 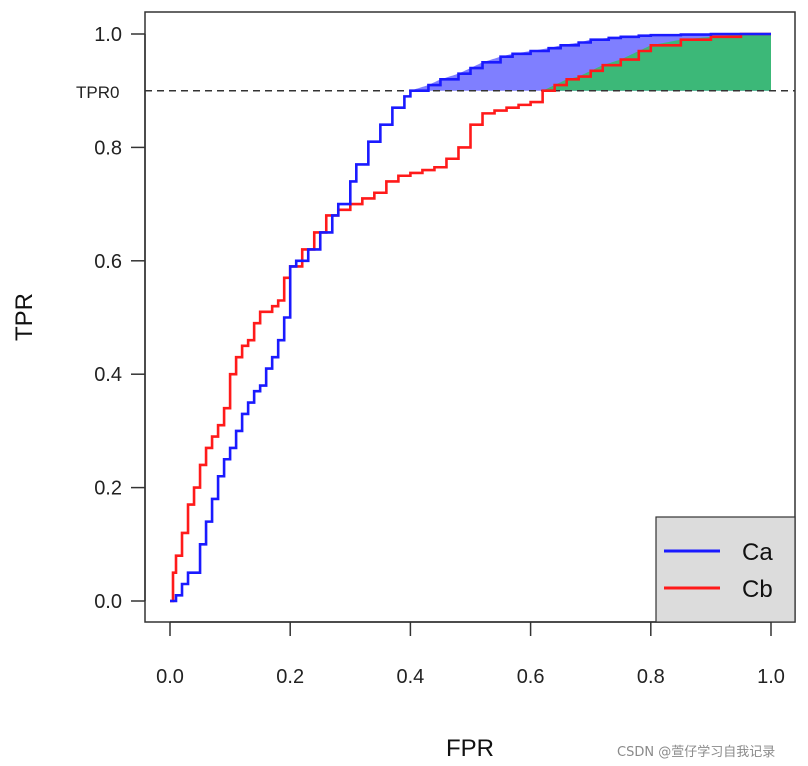 I want to click on x-tick-label: 0.2, so click(x=290, y=677).